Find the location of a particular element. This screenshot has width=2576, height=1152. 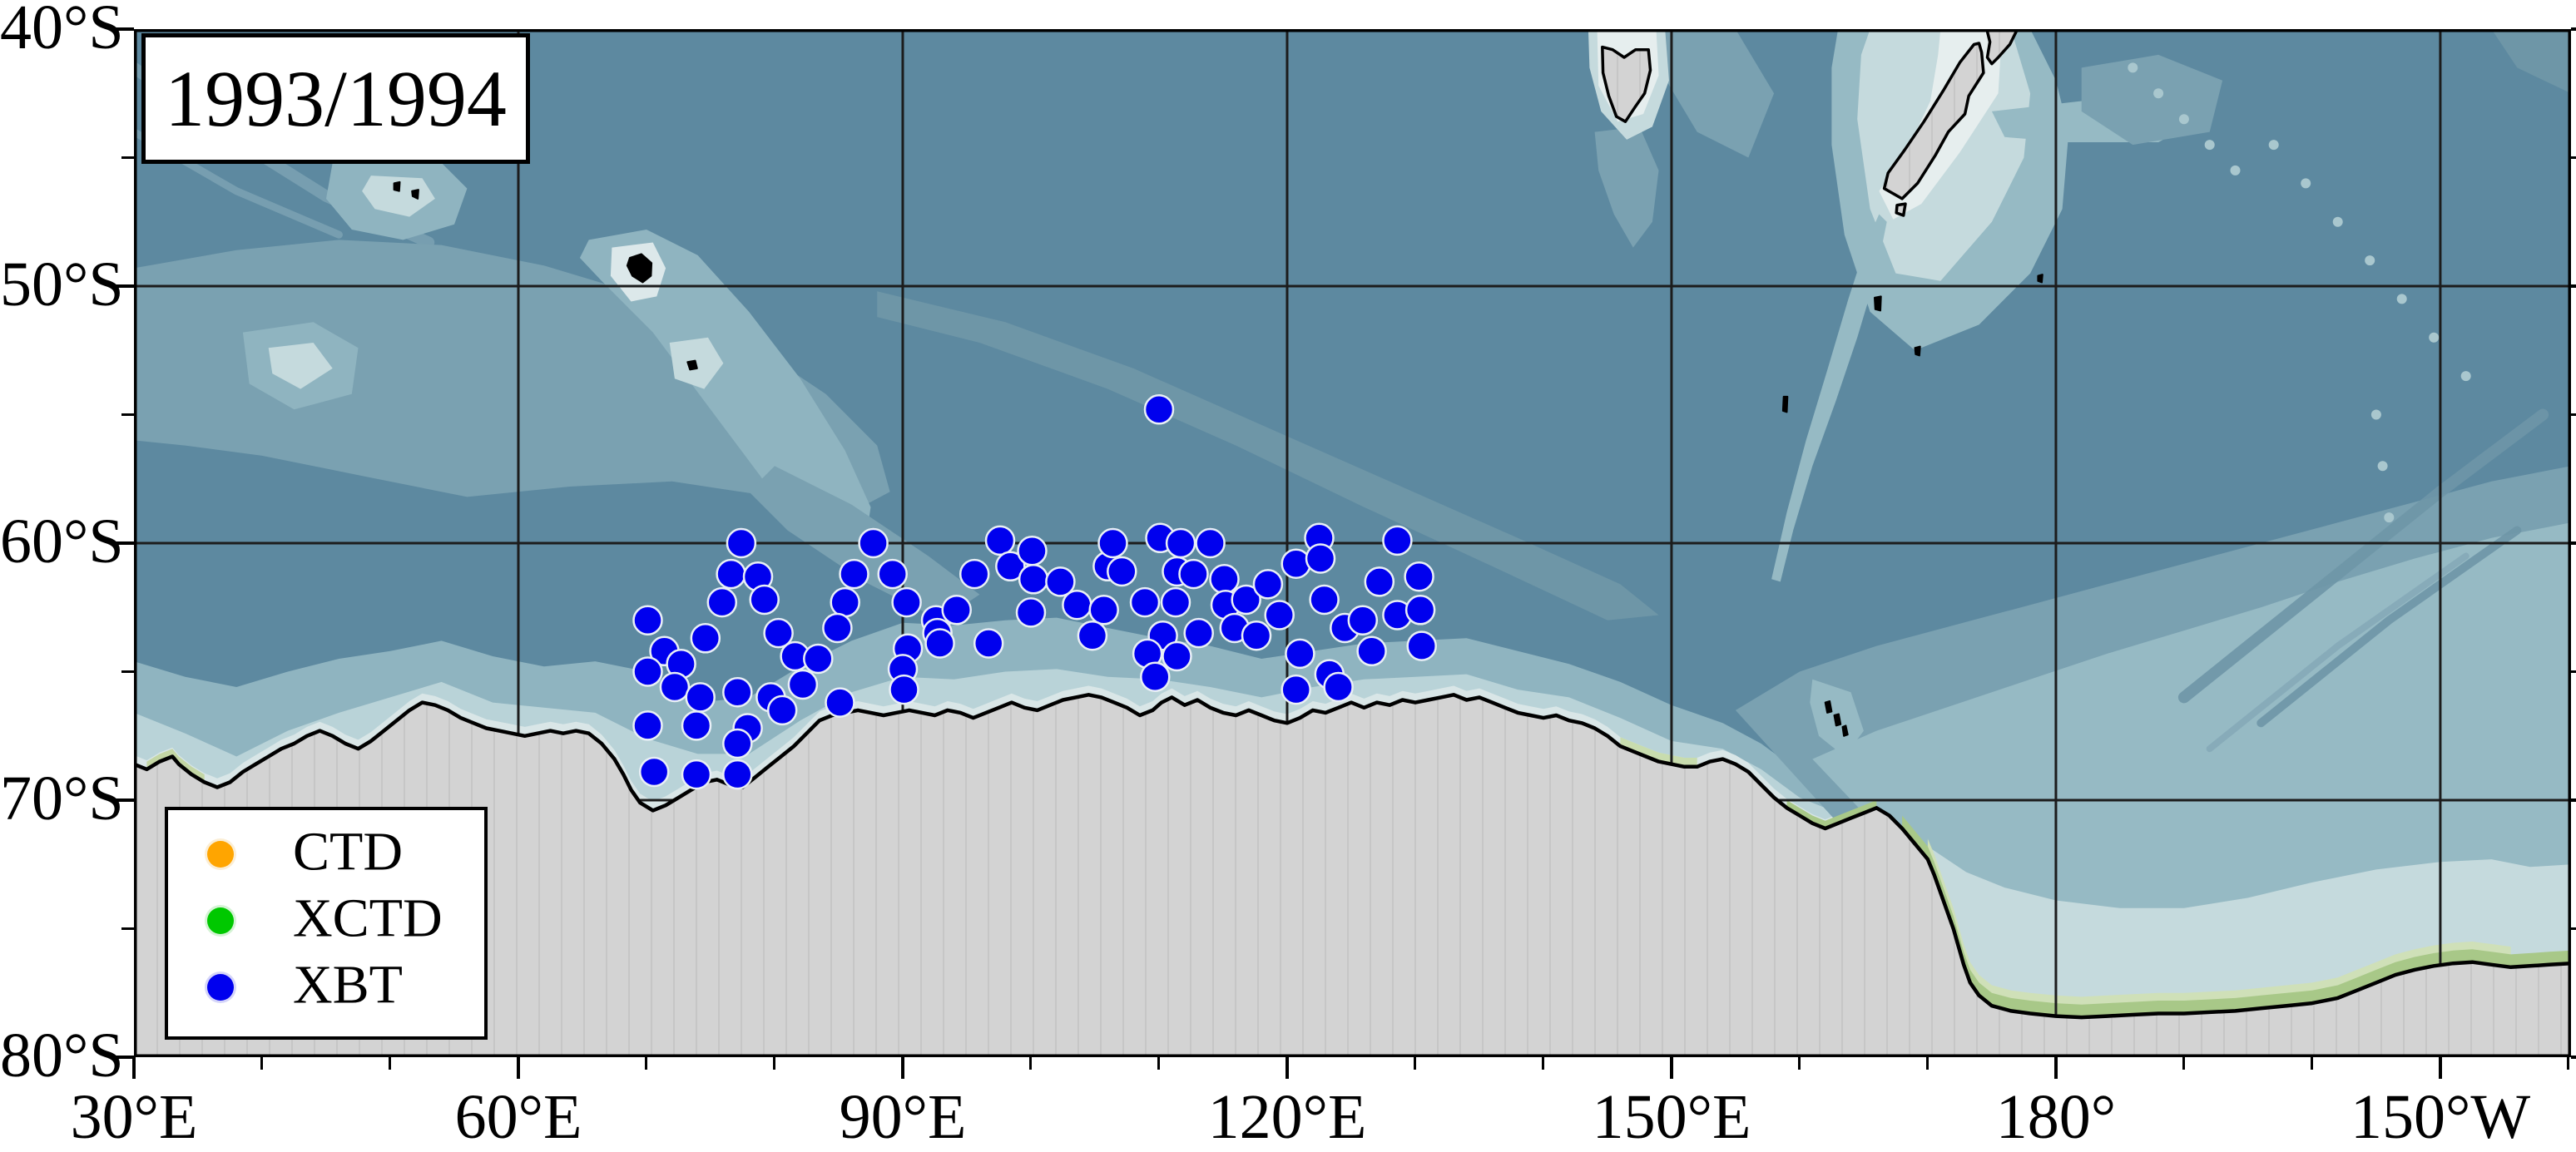

adelie-coast-palegreen is located at coordinates (1658, 752).